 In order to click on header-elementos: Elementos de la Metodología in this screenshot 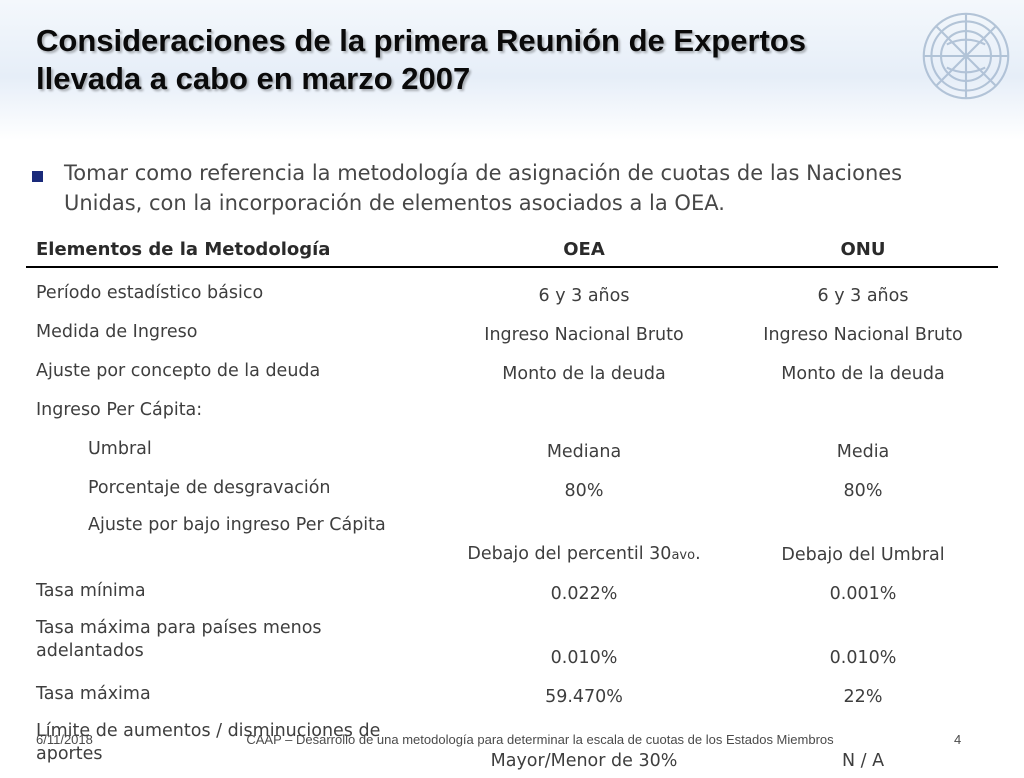, I will do `click(233, 250)`.